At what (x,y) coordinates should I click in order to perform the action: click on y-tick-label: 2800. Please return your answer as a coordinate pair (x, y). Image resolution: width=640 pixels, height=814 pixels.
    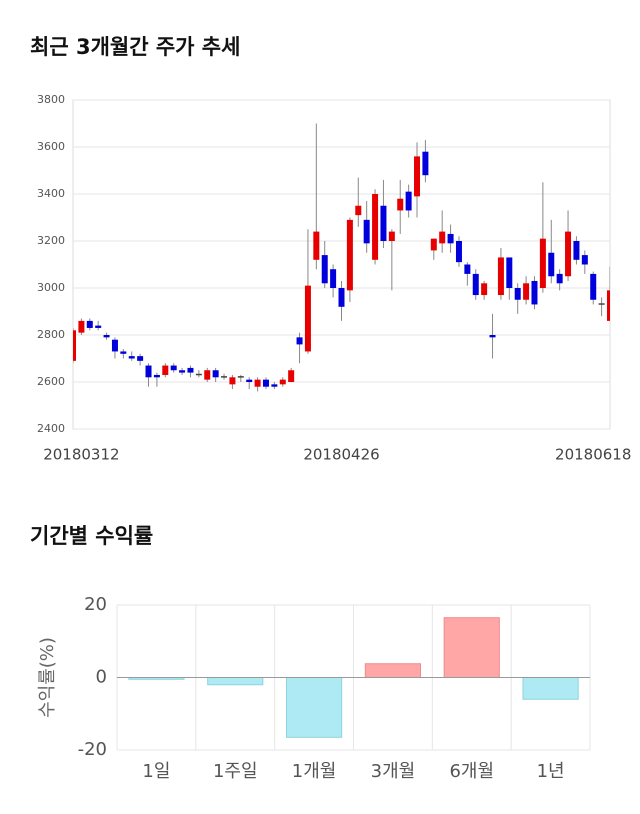
    Looking at the image, I should click on (51, 334).